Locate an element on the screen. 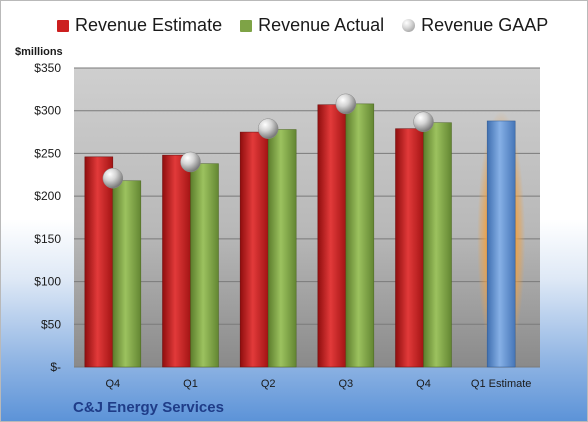  y-tick-label: $50 is located at coordinates (51, 324).